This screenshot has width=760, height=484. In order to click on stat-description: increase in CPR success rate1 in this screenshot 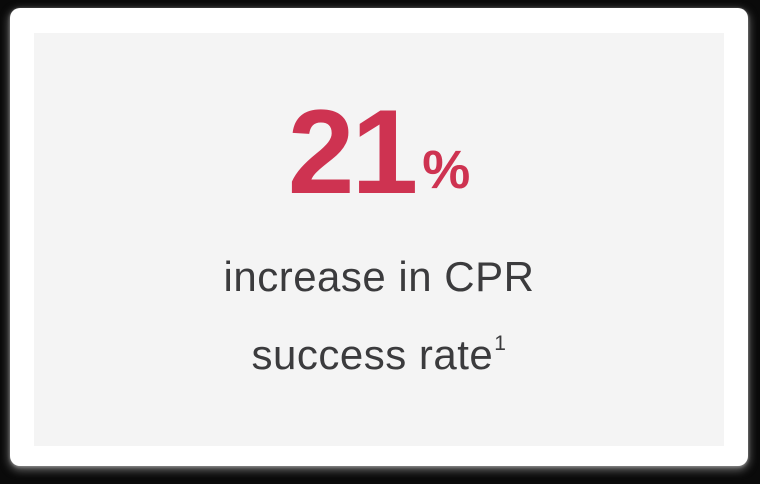, I will do `click(379, 320)`.